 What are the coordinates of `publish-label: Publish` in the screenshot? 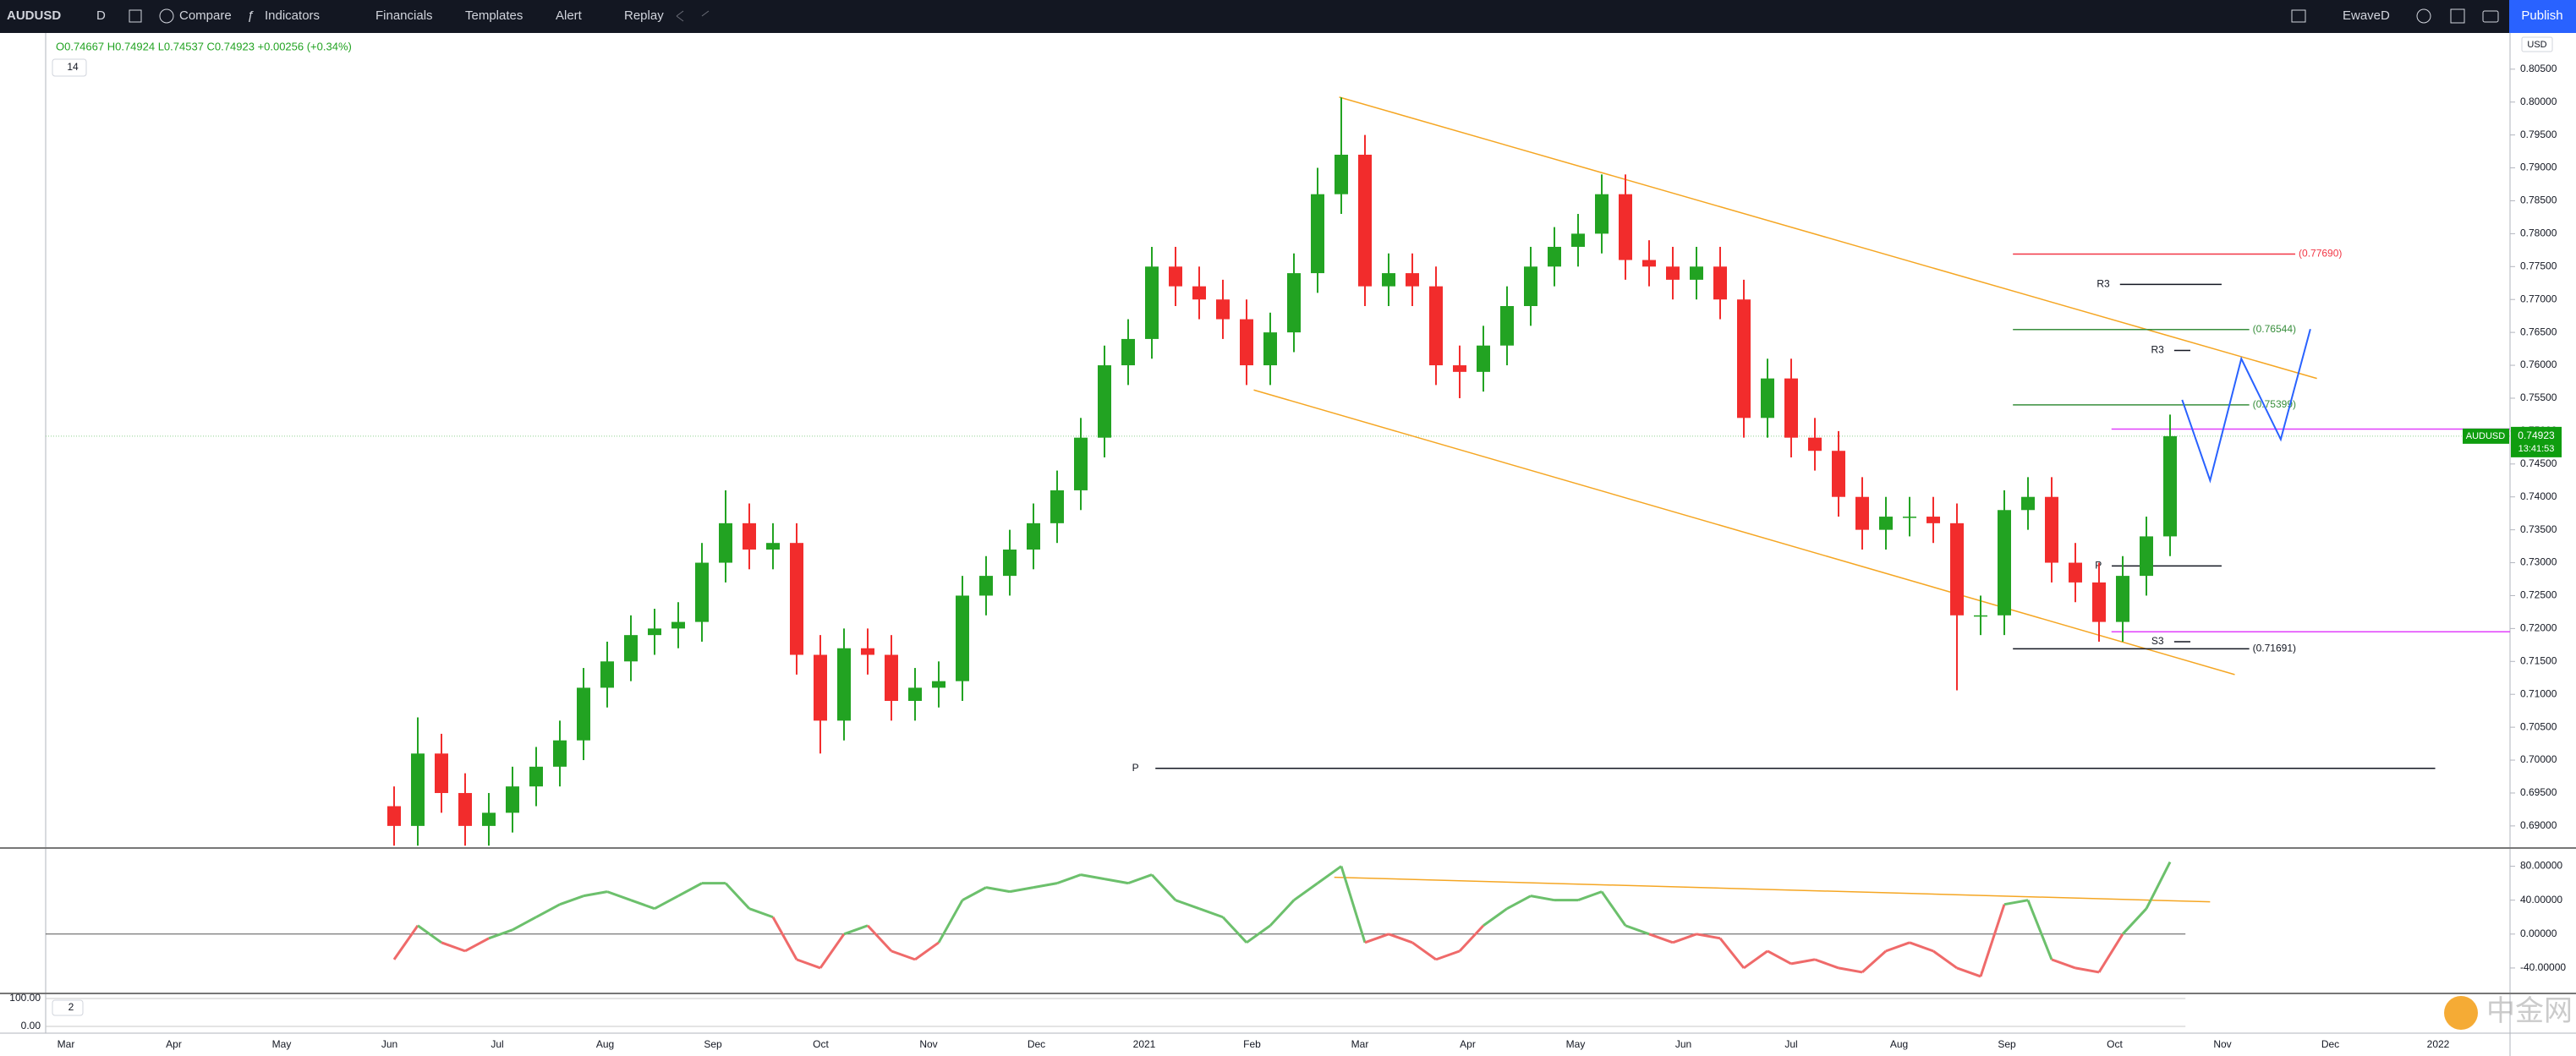 It's located at (2541, 16).